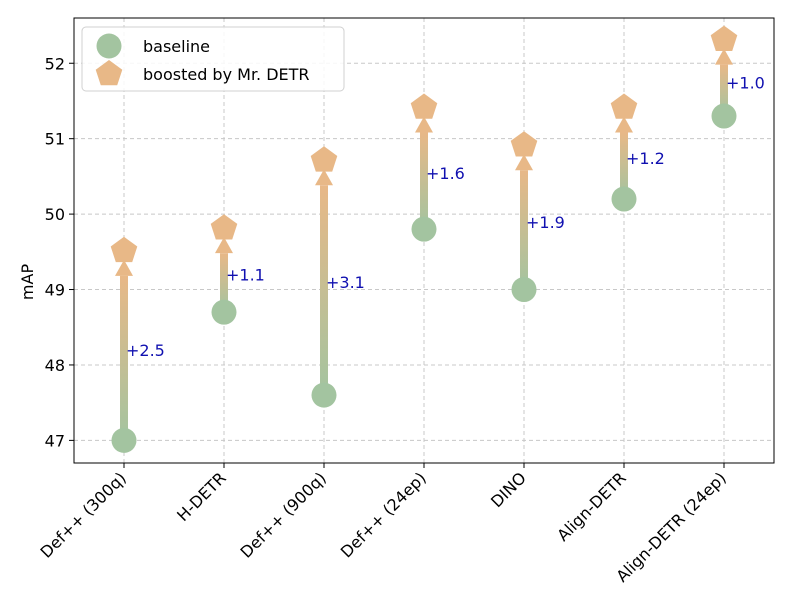 Image resolution: width=790 pixels, height=608 pixels. What do you see at coordinates (109, 46) in the screenshot?
I see `legend-baseline-marker` at bounding box center [109, 46].